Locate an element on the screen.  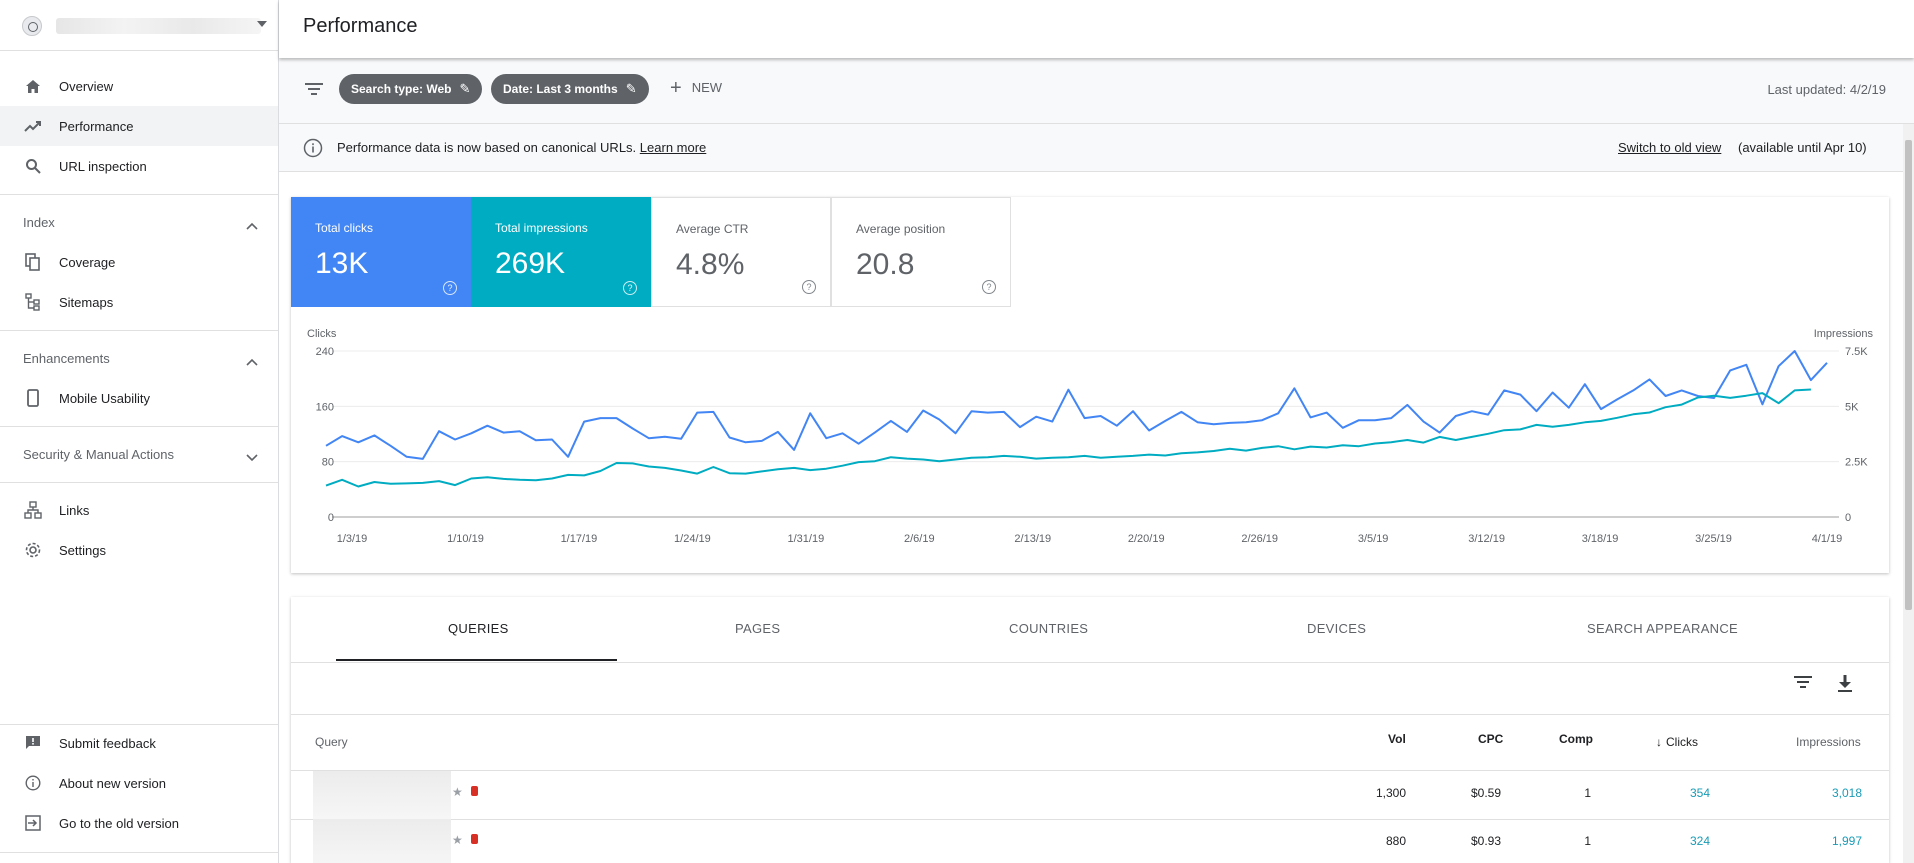
column-header-query: Query is located at coordinates (331, 742).